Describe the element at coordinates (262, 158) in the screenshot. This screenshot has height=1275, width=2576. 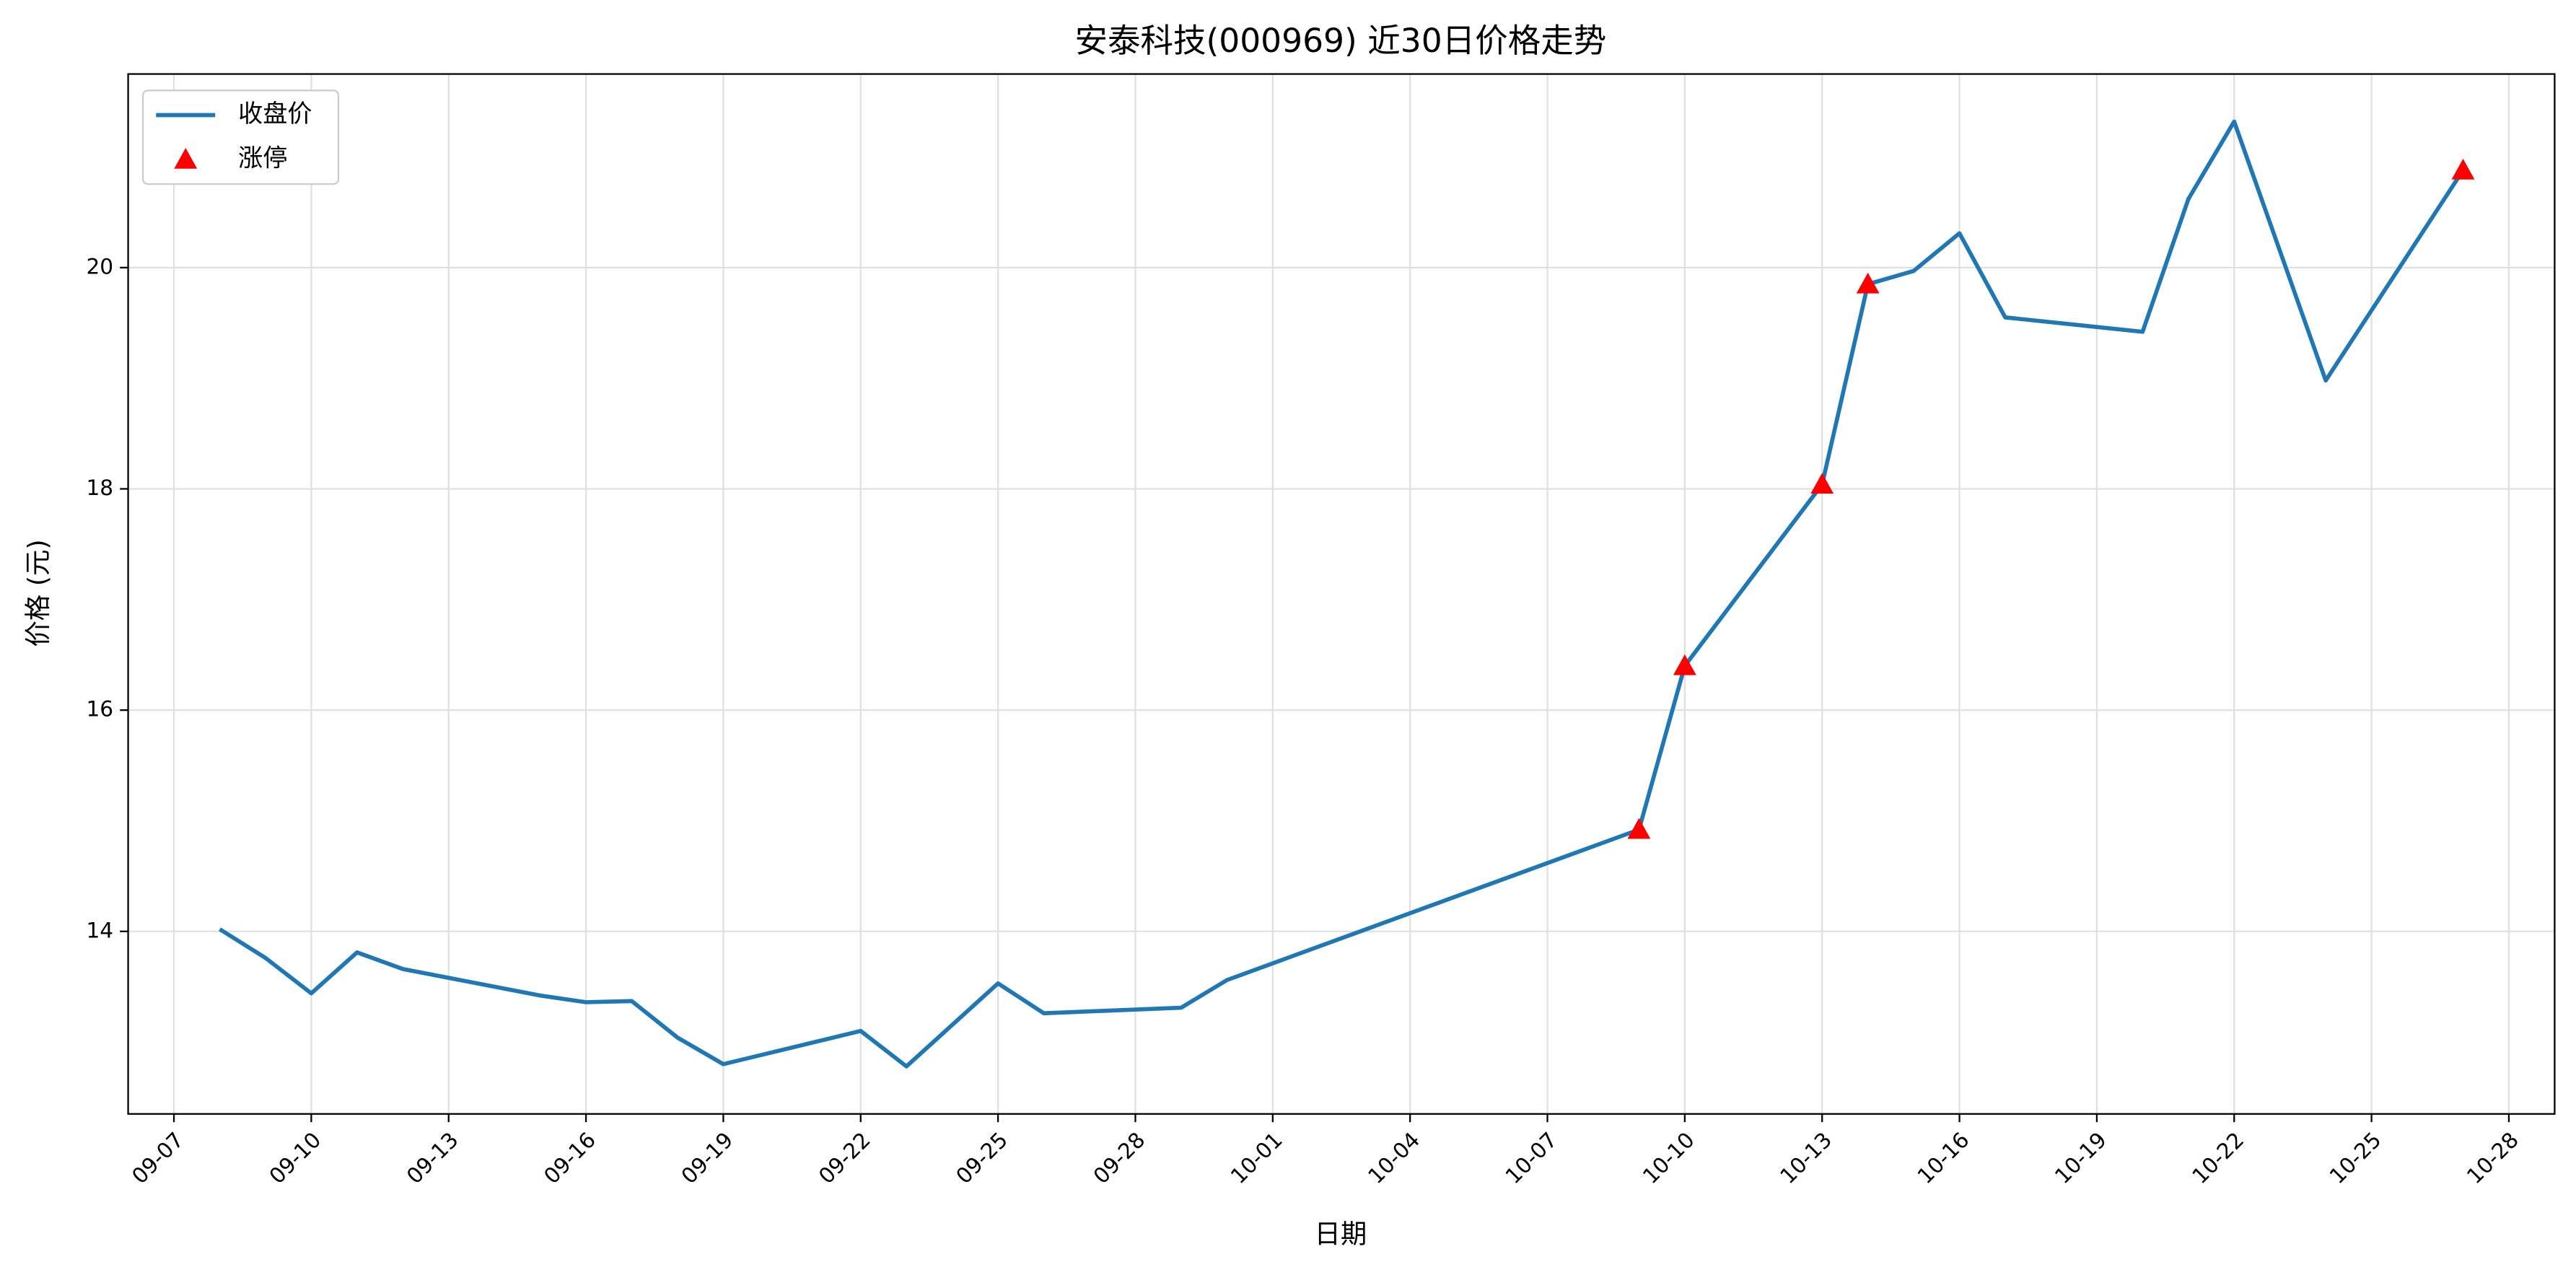
I see `legend-label: 涨停` at that location.